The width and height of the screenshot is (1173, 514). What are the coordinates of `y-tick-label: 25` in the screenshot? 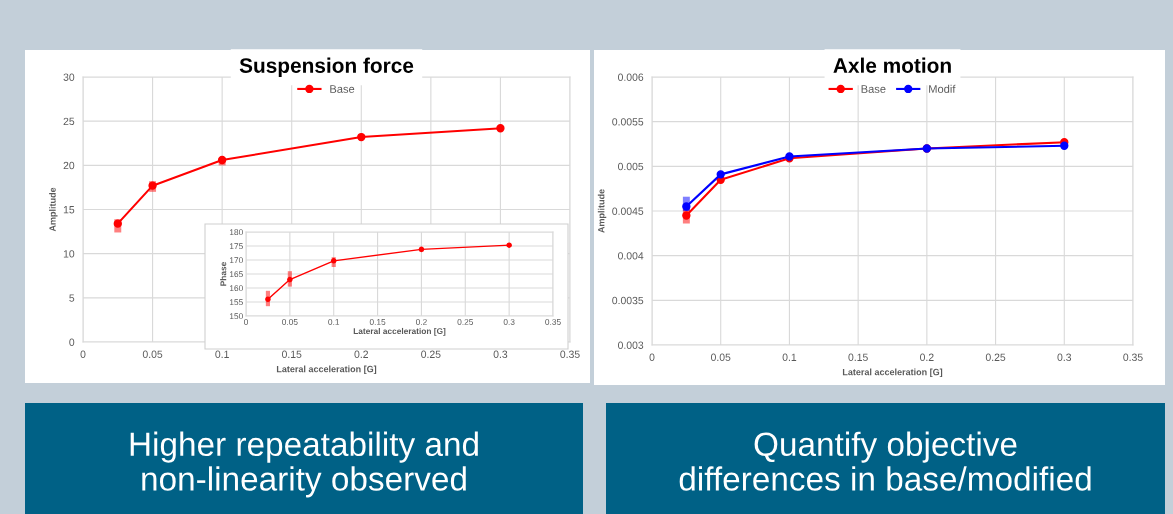 It's located at (69, 121).